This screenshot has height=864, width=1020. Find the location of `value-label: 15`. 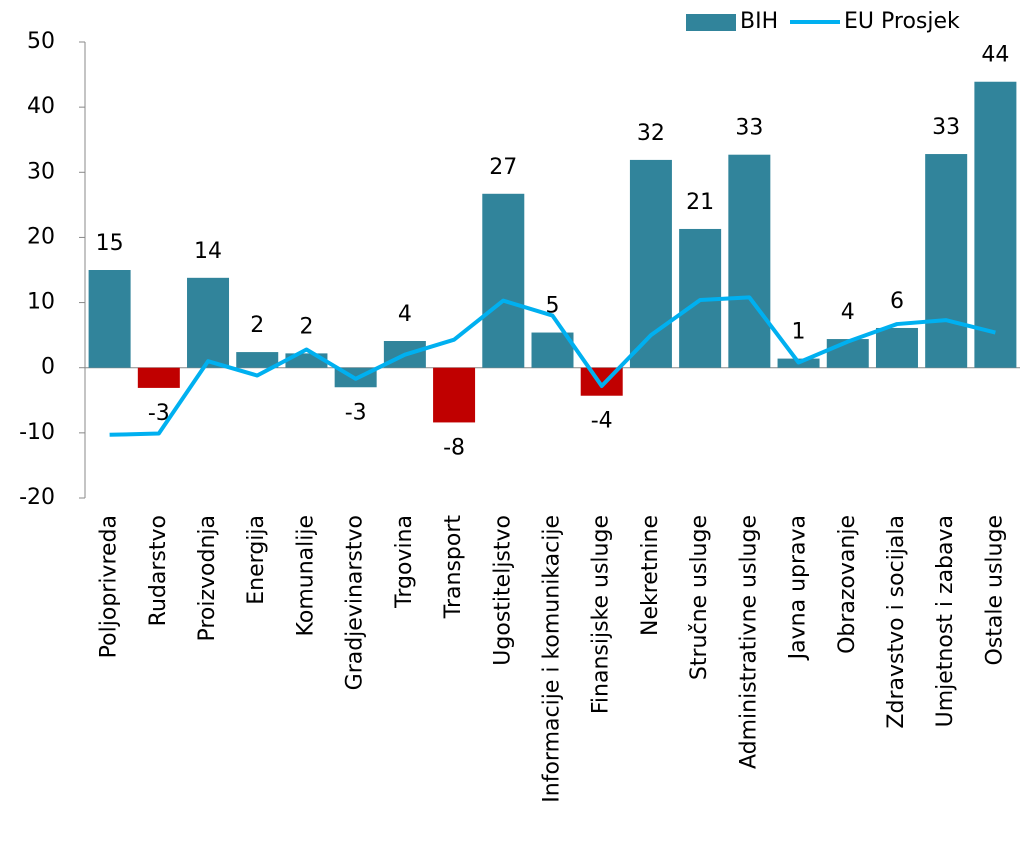

value-label: 15 is located at coordinates (110, 243).